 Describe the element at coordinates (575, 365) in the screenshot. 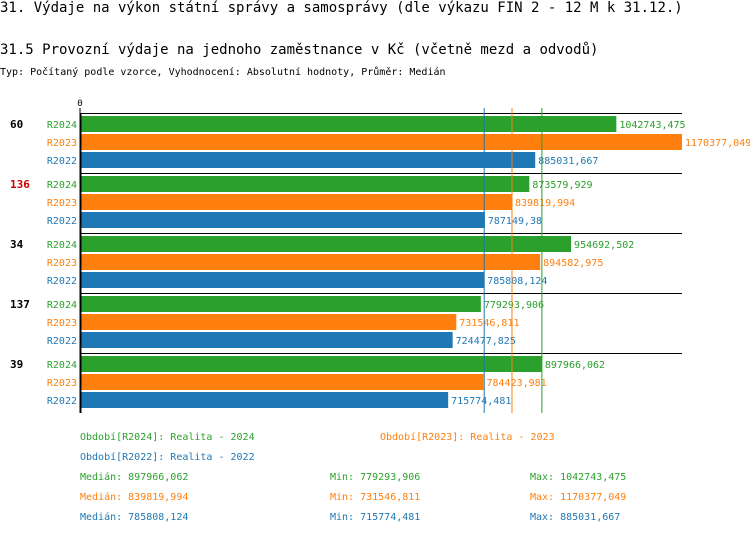

I see `bar-value-label: 897966,062` at that location.